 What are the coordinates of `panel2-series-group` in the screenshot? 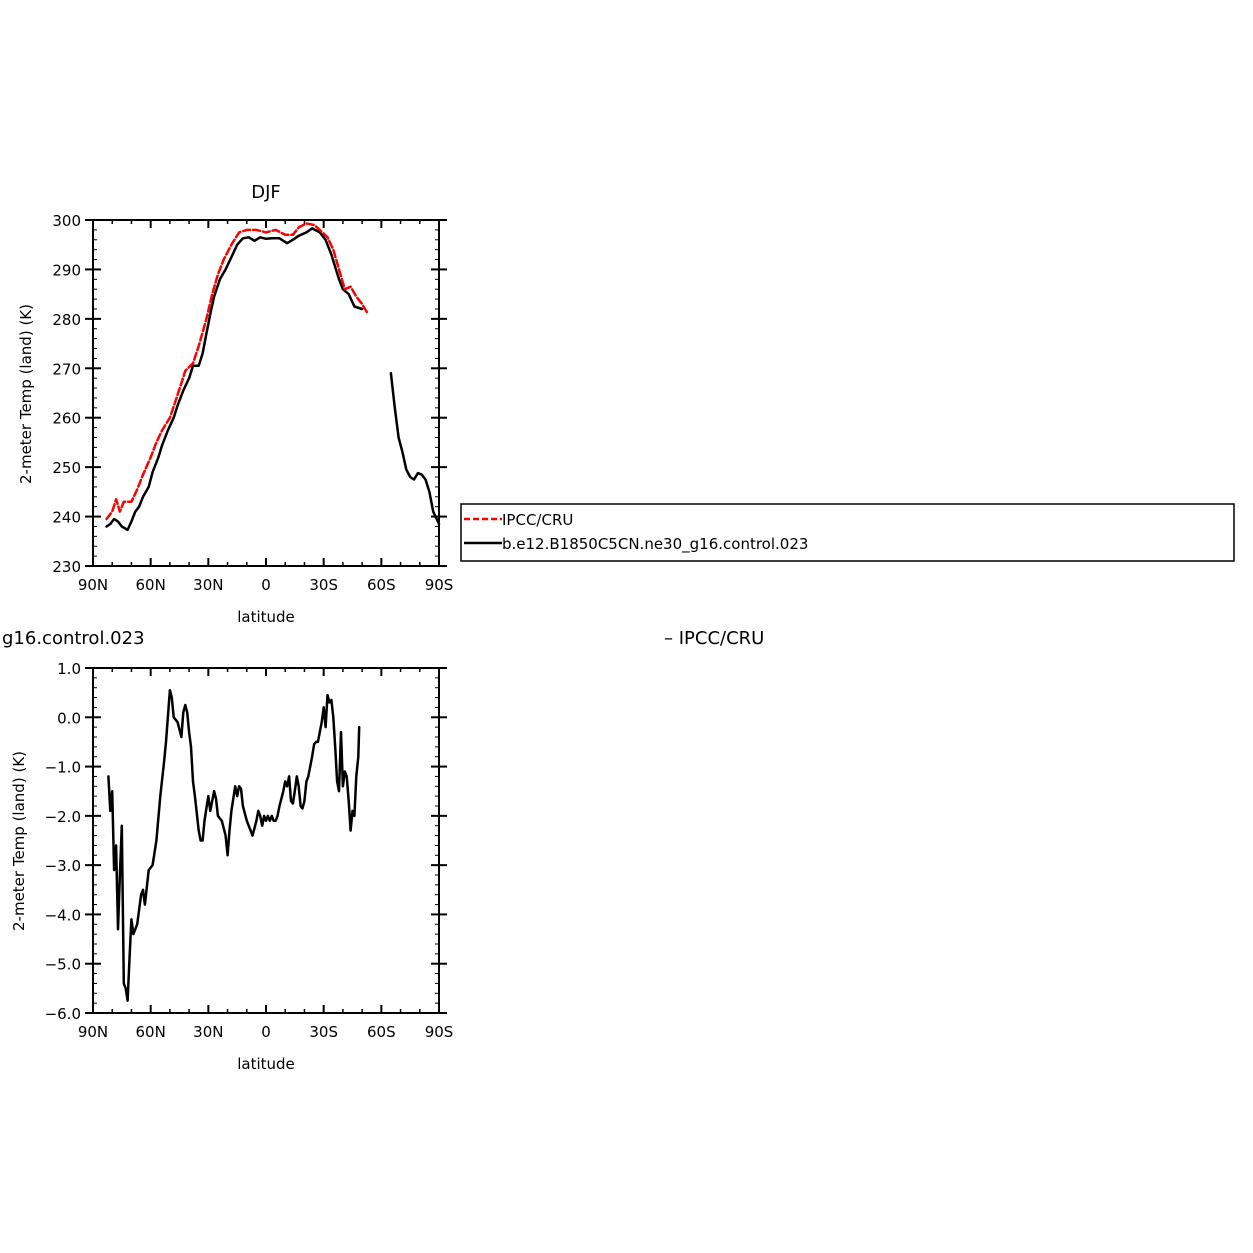 It's located at (234, 845).